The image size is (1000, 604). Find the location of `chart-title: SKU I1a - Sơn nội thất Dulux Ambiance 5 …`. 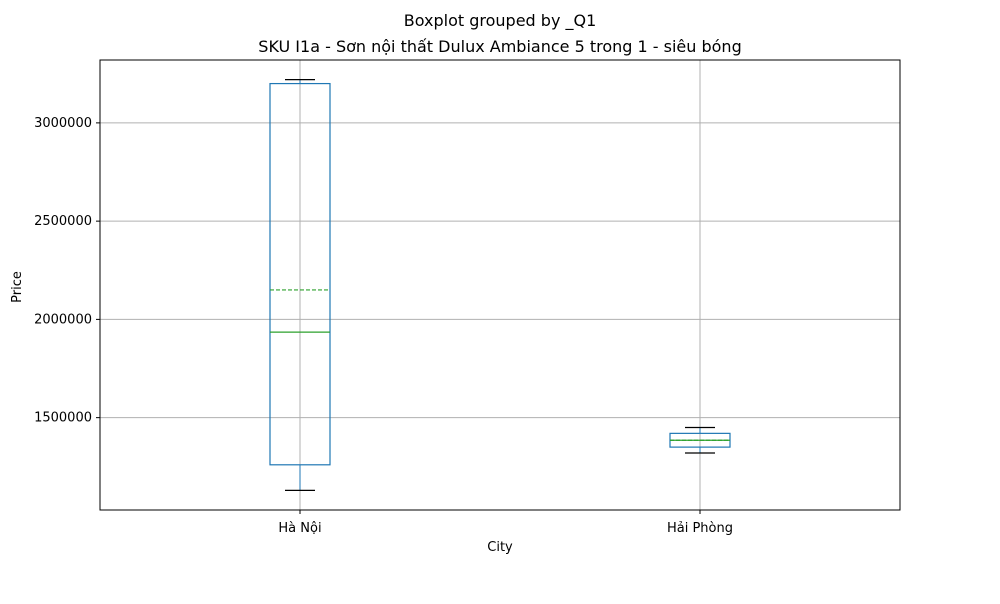

chart-title: SKU I1a - Sơn nội thất Dulux Ambiance 5 … is located at coordinates (499, 46).